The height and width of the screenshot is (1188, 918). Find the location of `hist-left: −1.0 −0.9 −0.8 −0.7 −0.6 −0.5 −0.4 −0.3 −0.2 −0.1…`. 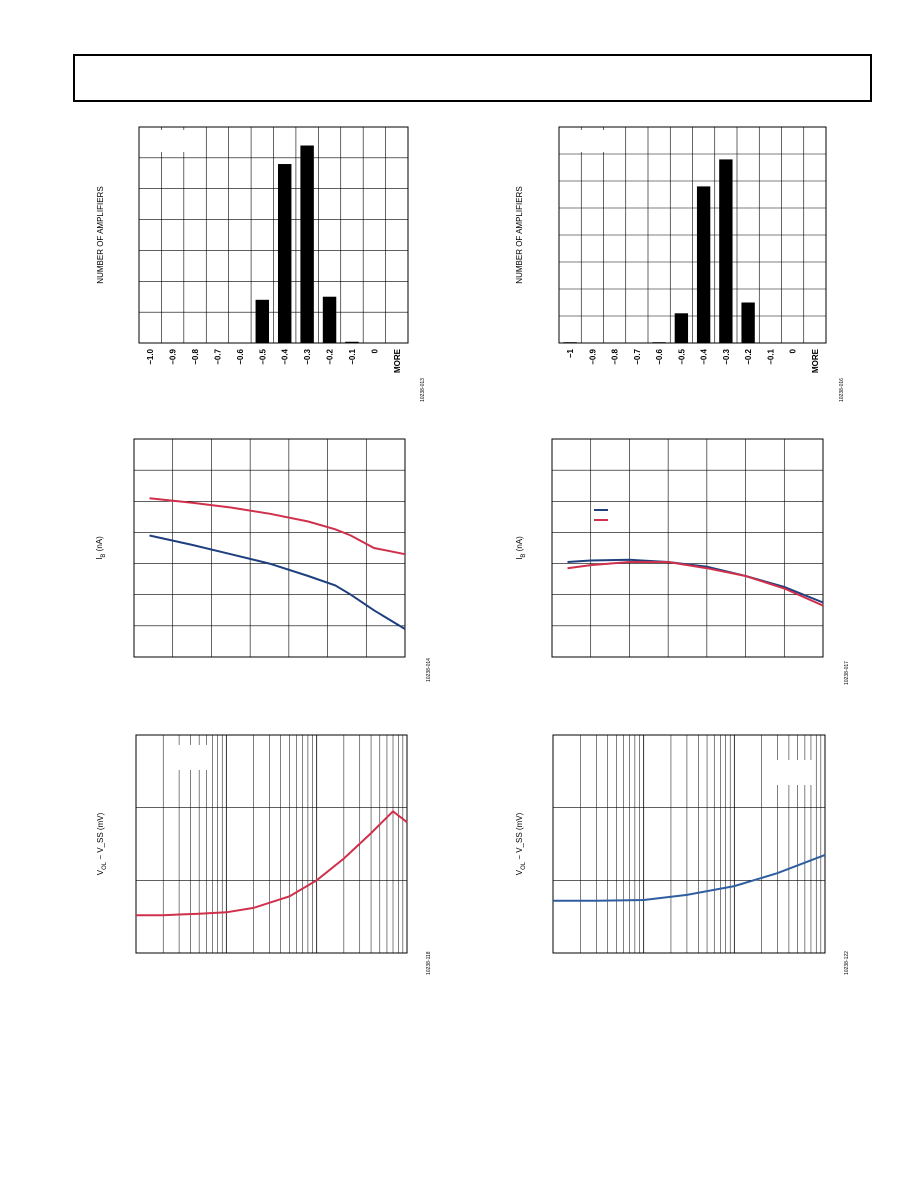

hist-left: −1.0 −0.9 −0.8 −0.7 −0.6 −0.5 −0.4 −0.3 −0.2 −0.1… is located at coordinates (261, 264).